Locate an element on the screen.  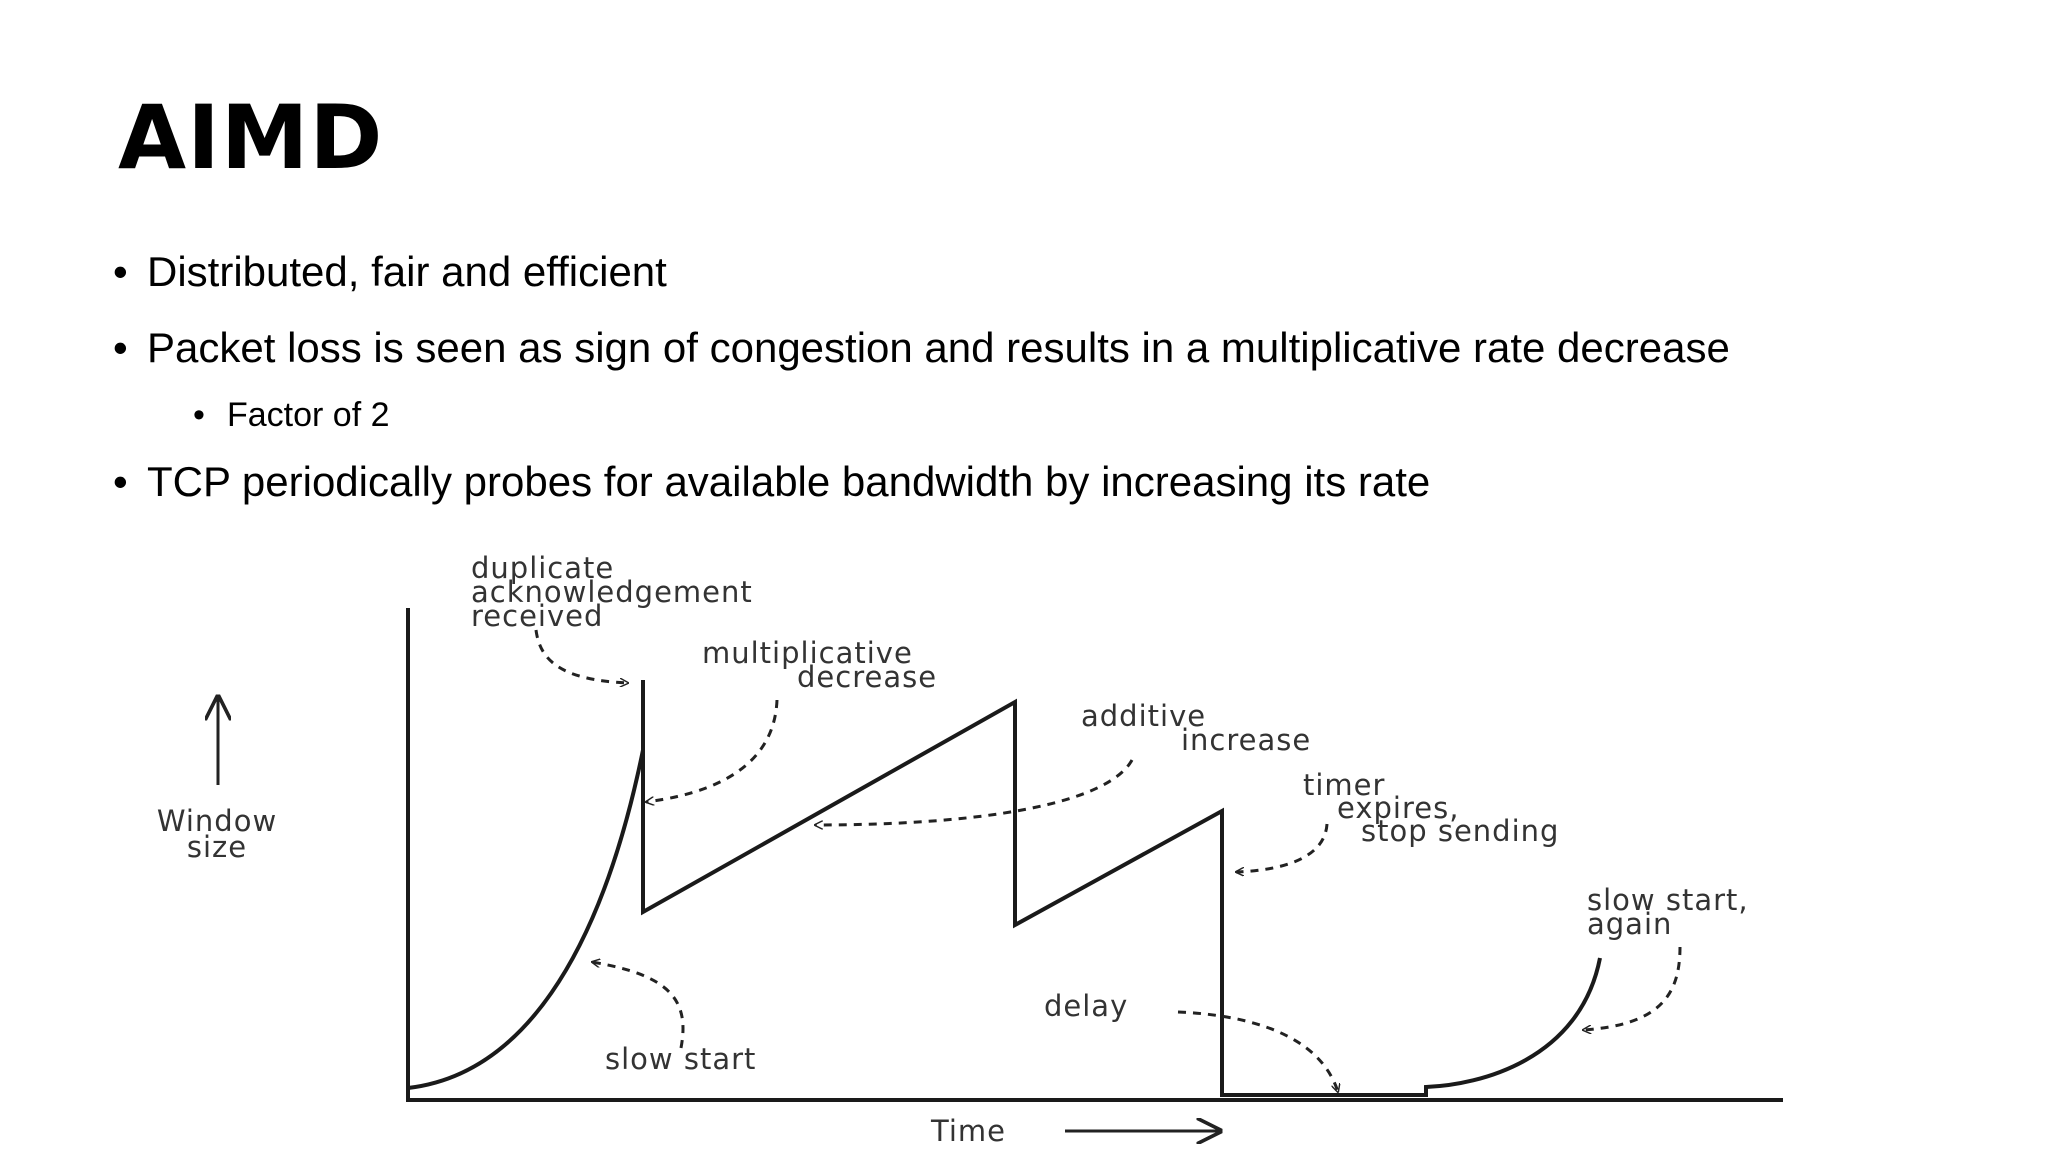
dup-ack-label-line2: acknowledgement is located at coordinates (612, 592).